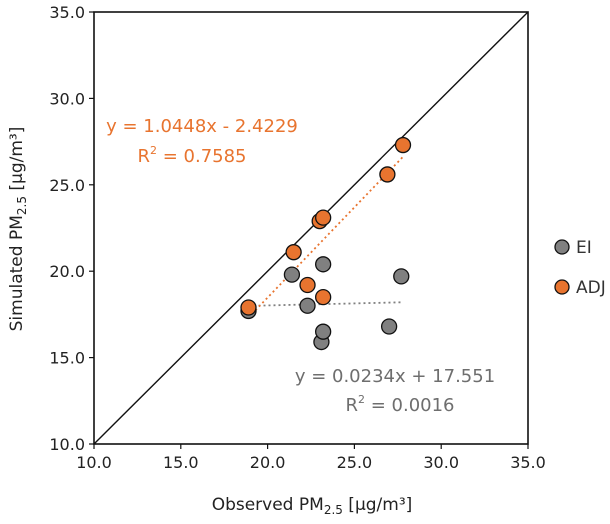 The width and height of the screenshot is (610, 524). Describe the element at coordinates (399, 404) in the screenshot. I see `ei-r2-label: R2 = 0.0016` at that location.